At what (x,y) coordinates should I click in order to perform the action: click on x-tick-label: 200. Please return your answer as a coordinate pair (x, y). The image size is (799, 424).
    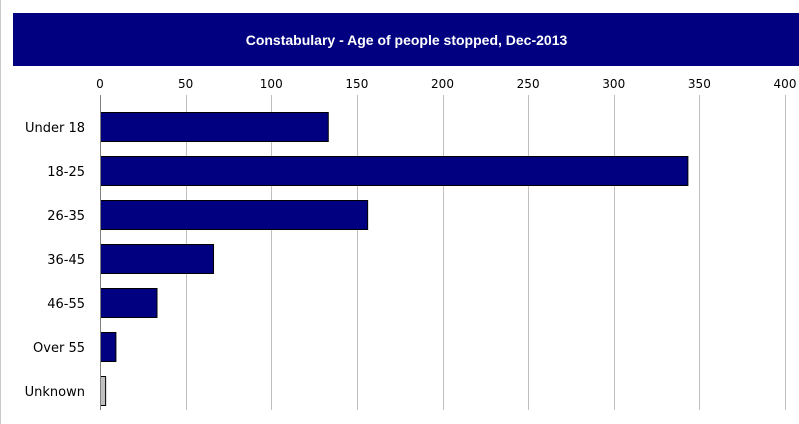
    Looking at the image, I should click on (442, 84).